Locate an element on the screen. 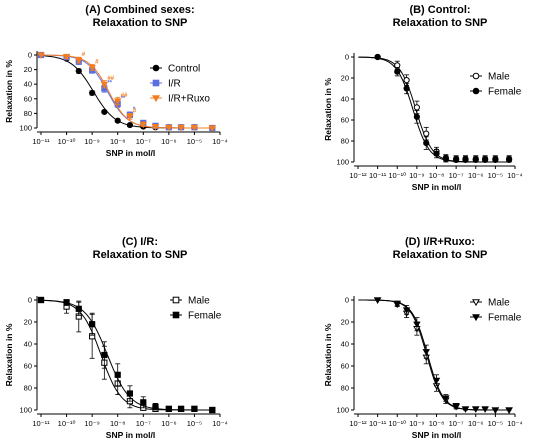  significance-marker: # is located at coordinates (84, 55).